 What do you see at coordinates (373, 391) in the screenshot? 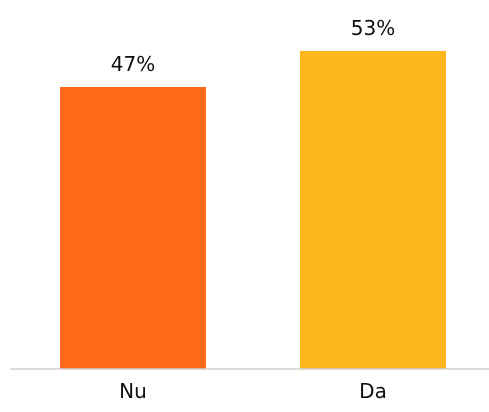
I see `x-tick-label-da: Da` at bounding box center [373, 391].